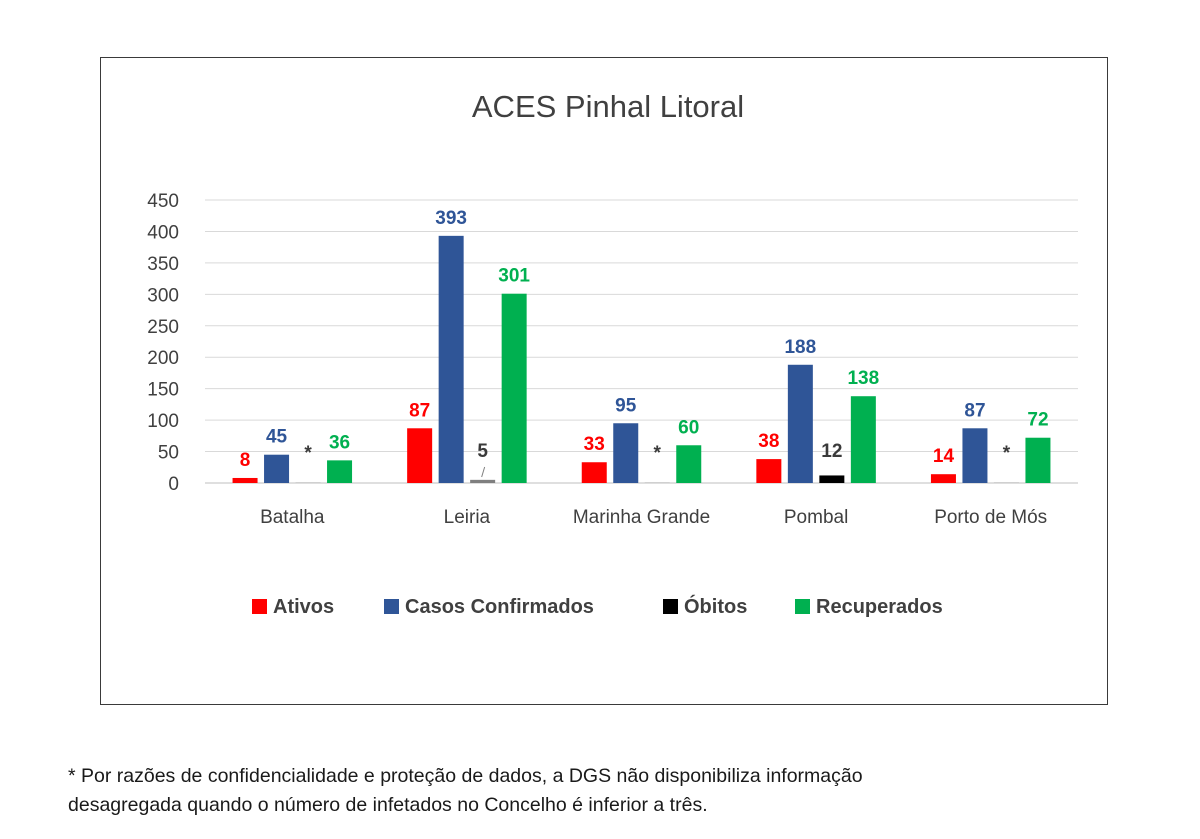  I want to click on data-label: 45, so click(277, 437).